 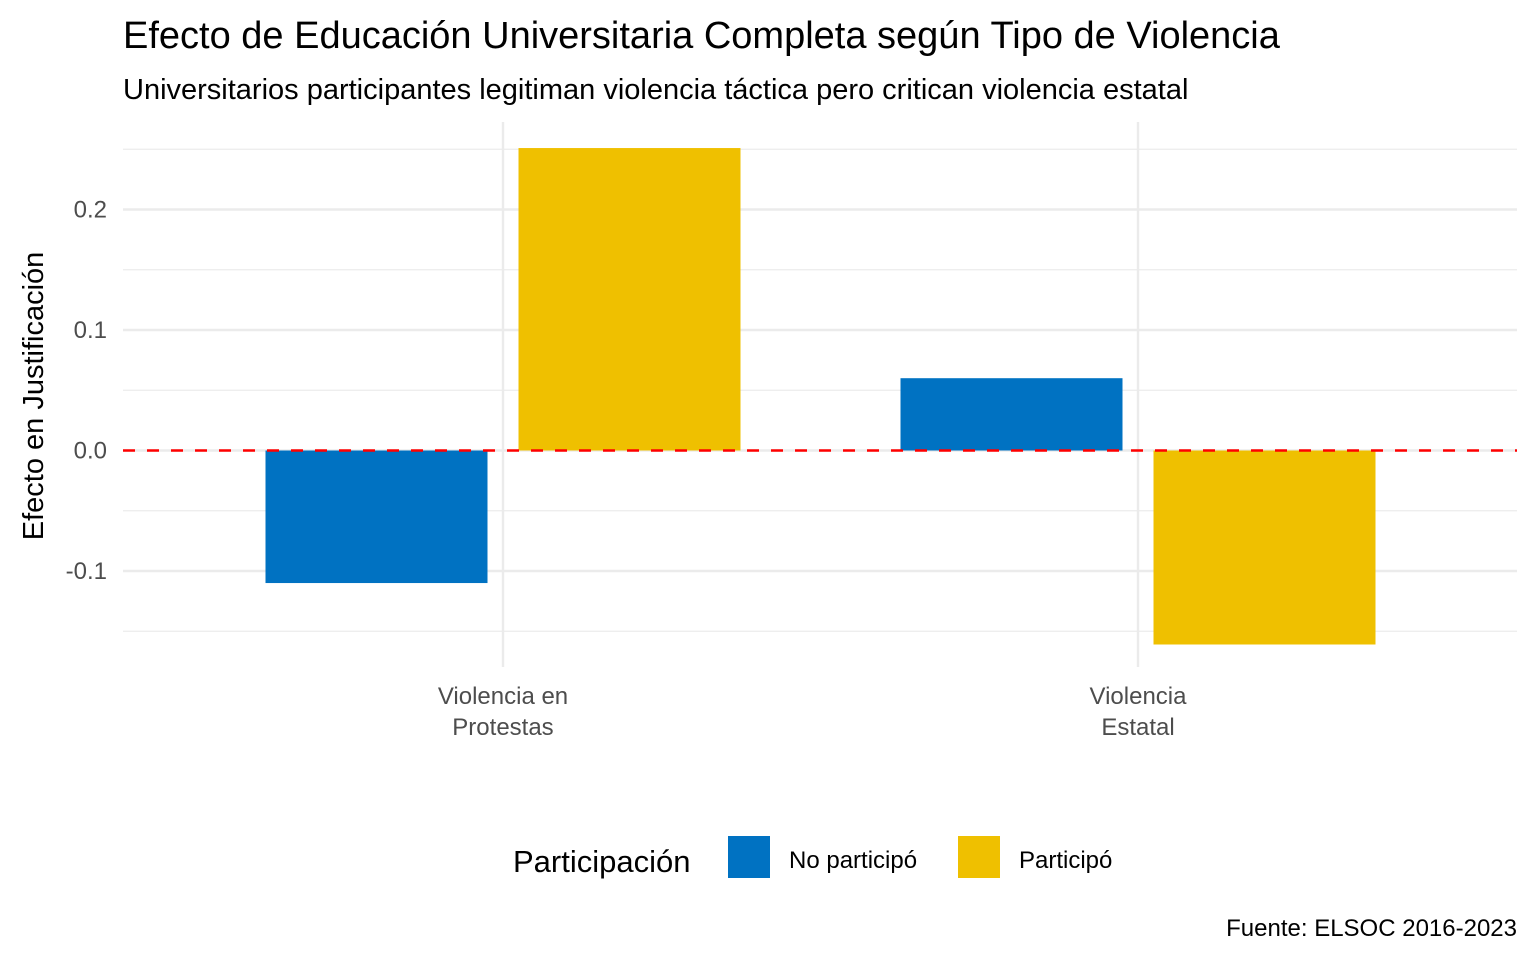 I want to click on legend: Participación No participó Participó, so click(x=812, y=857).